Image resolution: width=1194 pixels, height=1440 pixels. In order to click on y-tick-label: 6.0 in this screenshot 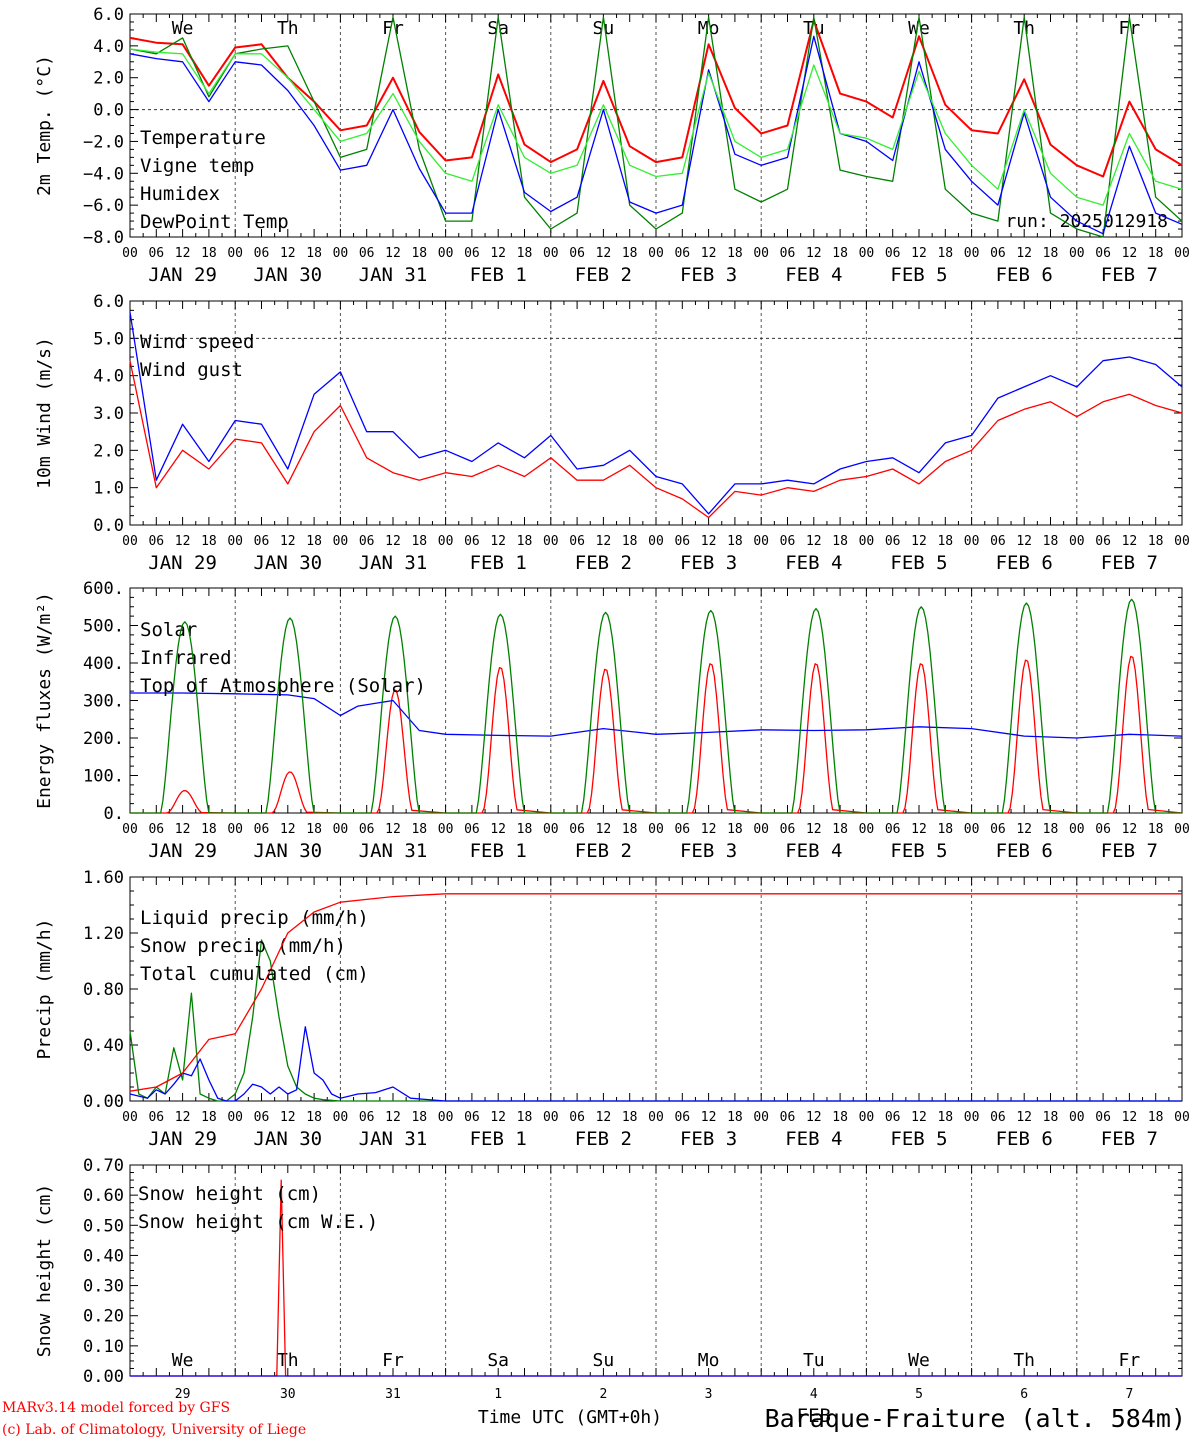, I will do `click(108, 15)`.